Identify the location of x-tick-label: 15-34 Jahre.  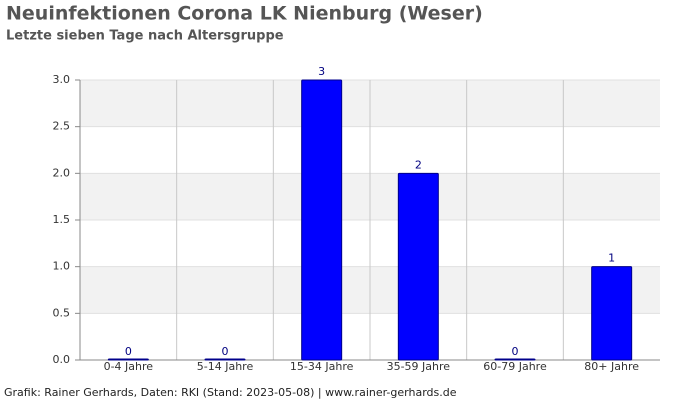
(322, 366).